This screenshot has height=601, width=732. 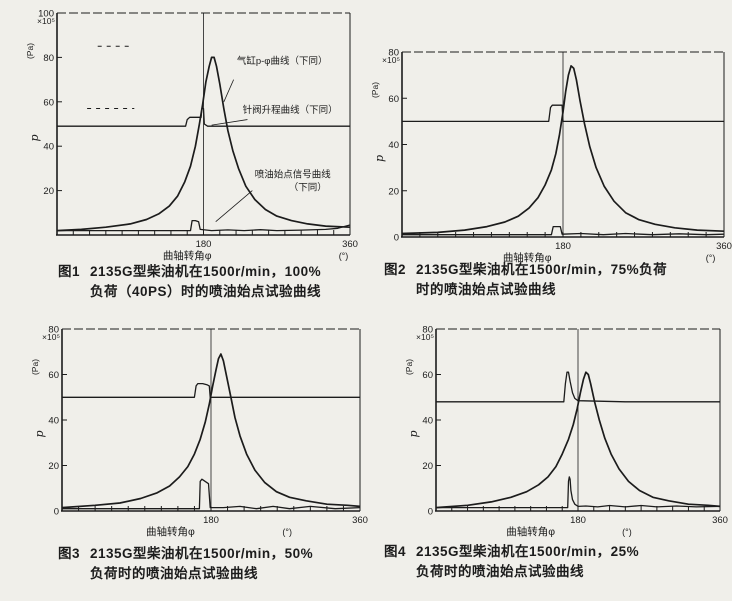 What do you see at coordinates (293, 174) in the screenshot?
I see `annotation-label-2: 喷油始点信号曲线` at bounding box center [293, 174].